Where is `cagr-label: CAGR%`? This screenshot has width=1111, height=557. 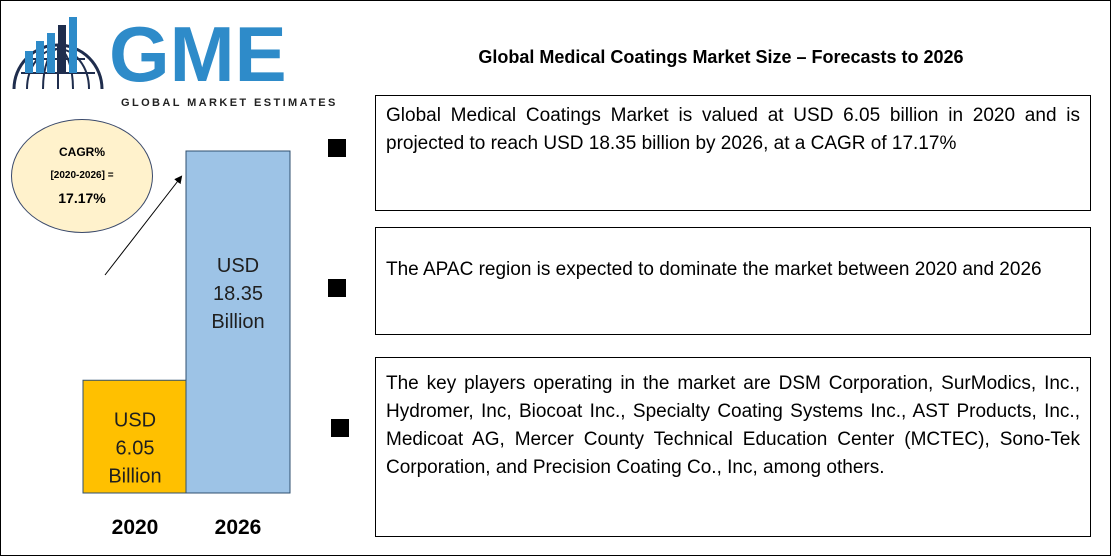
cagr-label: CAGR% is located at coordinates (81, 152).